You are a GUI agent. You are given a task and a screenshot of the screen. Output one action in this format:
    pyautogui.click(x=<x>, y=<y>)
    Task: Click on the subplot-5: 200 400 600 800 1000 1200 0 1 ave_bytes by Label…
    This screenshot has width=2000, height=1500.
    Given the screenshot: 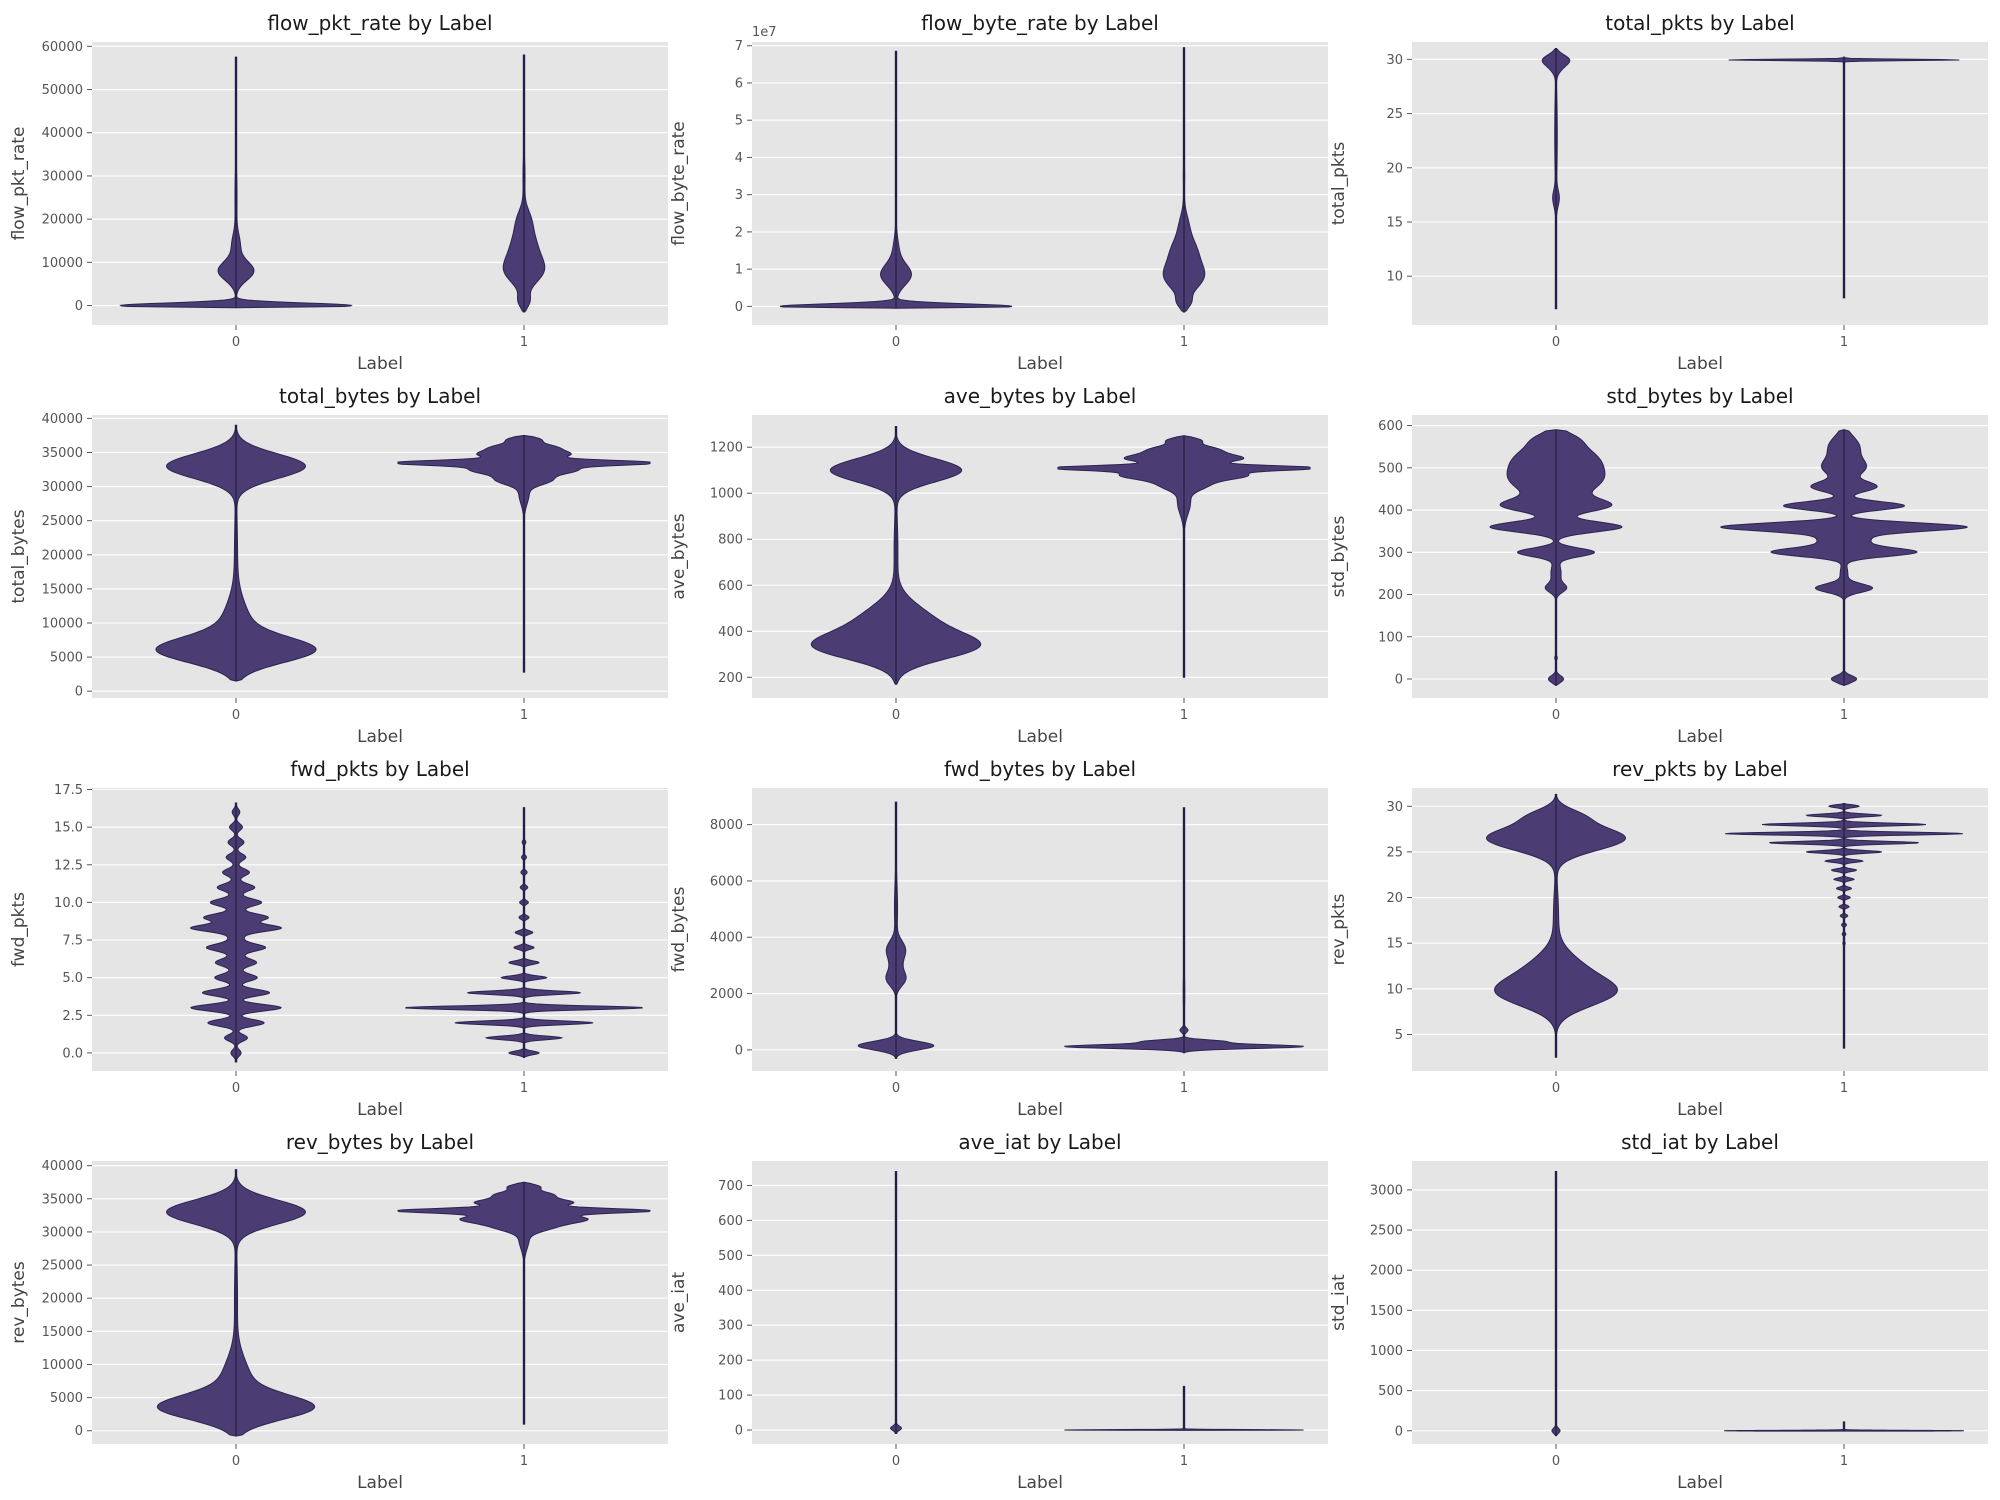 What is the action you would take?
    pyautogui.click(x=998, y=565)
    